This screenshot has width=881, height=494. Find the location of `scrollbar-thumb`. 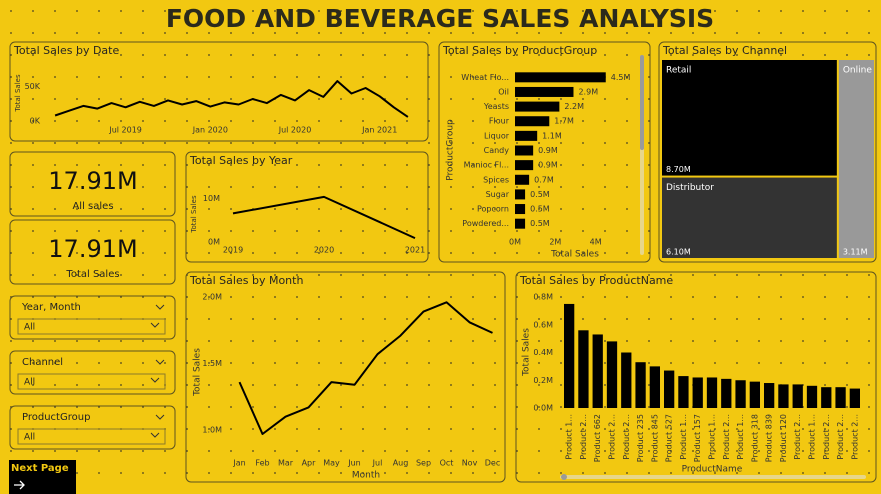

scrollbar-thumb is located at coordinates (642, 102).